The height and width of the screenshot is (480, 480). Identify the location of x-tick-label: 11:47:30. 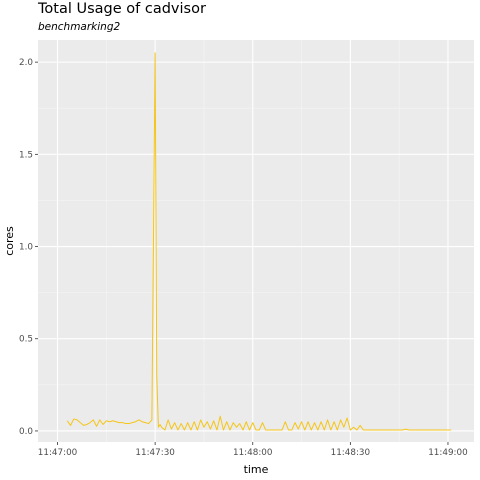
(155, 453).